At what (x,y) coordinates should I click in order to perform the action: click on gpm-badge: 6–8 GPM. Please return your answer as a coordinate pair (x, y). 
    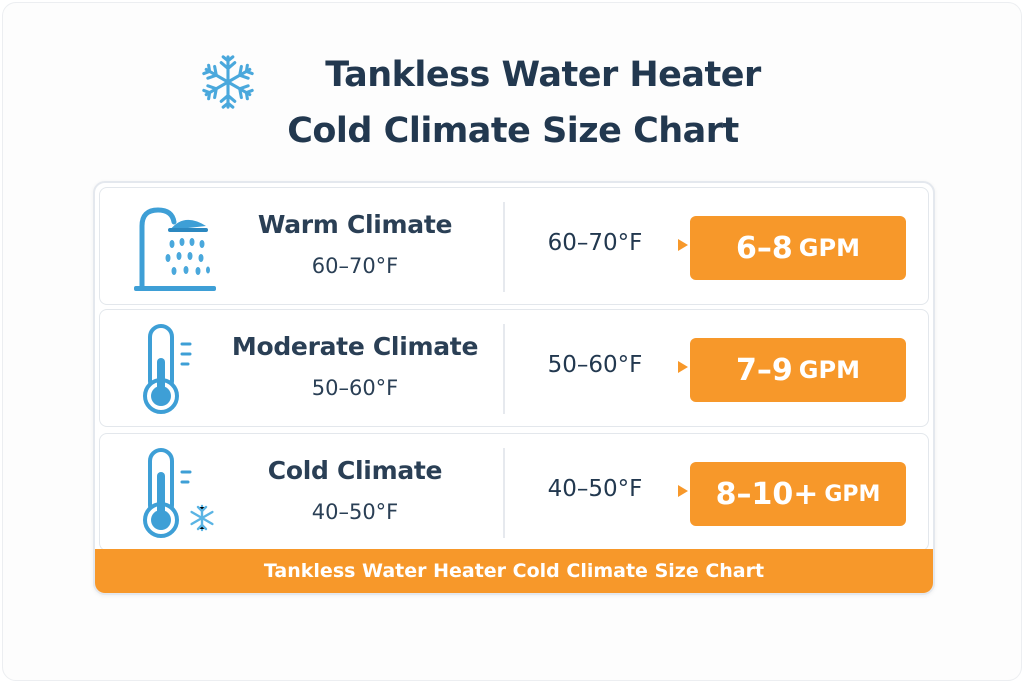
    Looking at the image, I should click on (798, 248).